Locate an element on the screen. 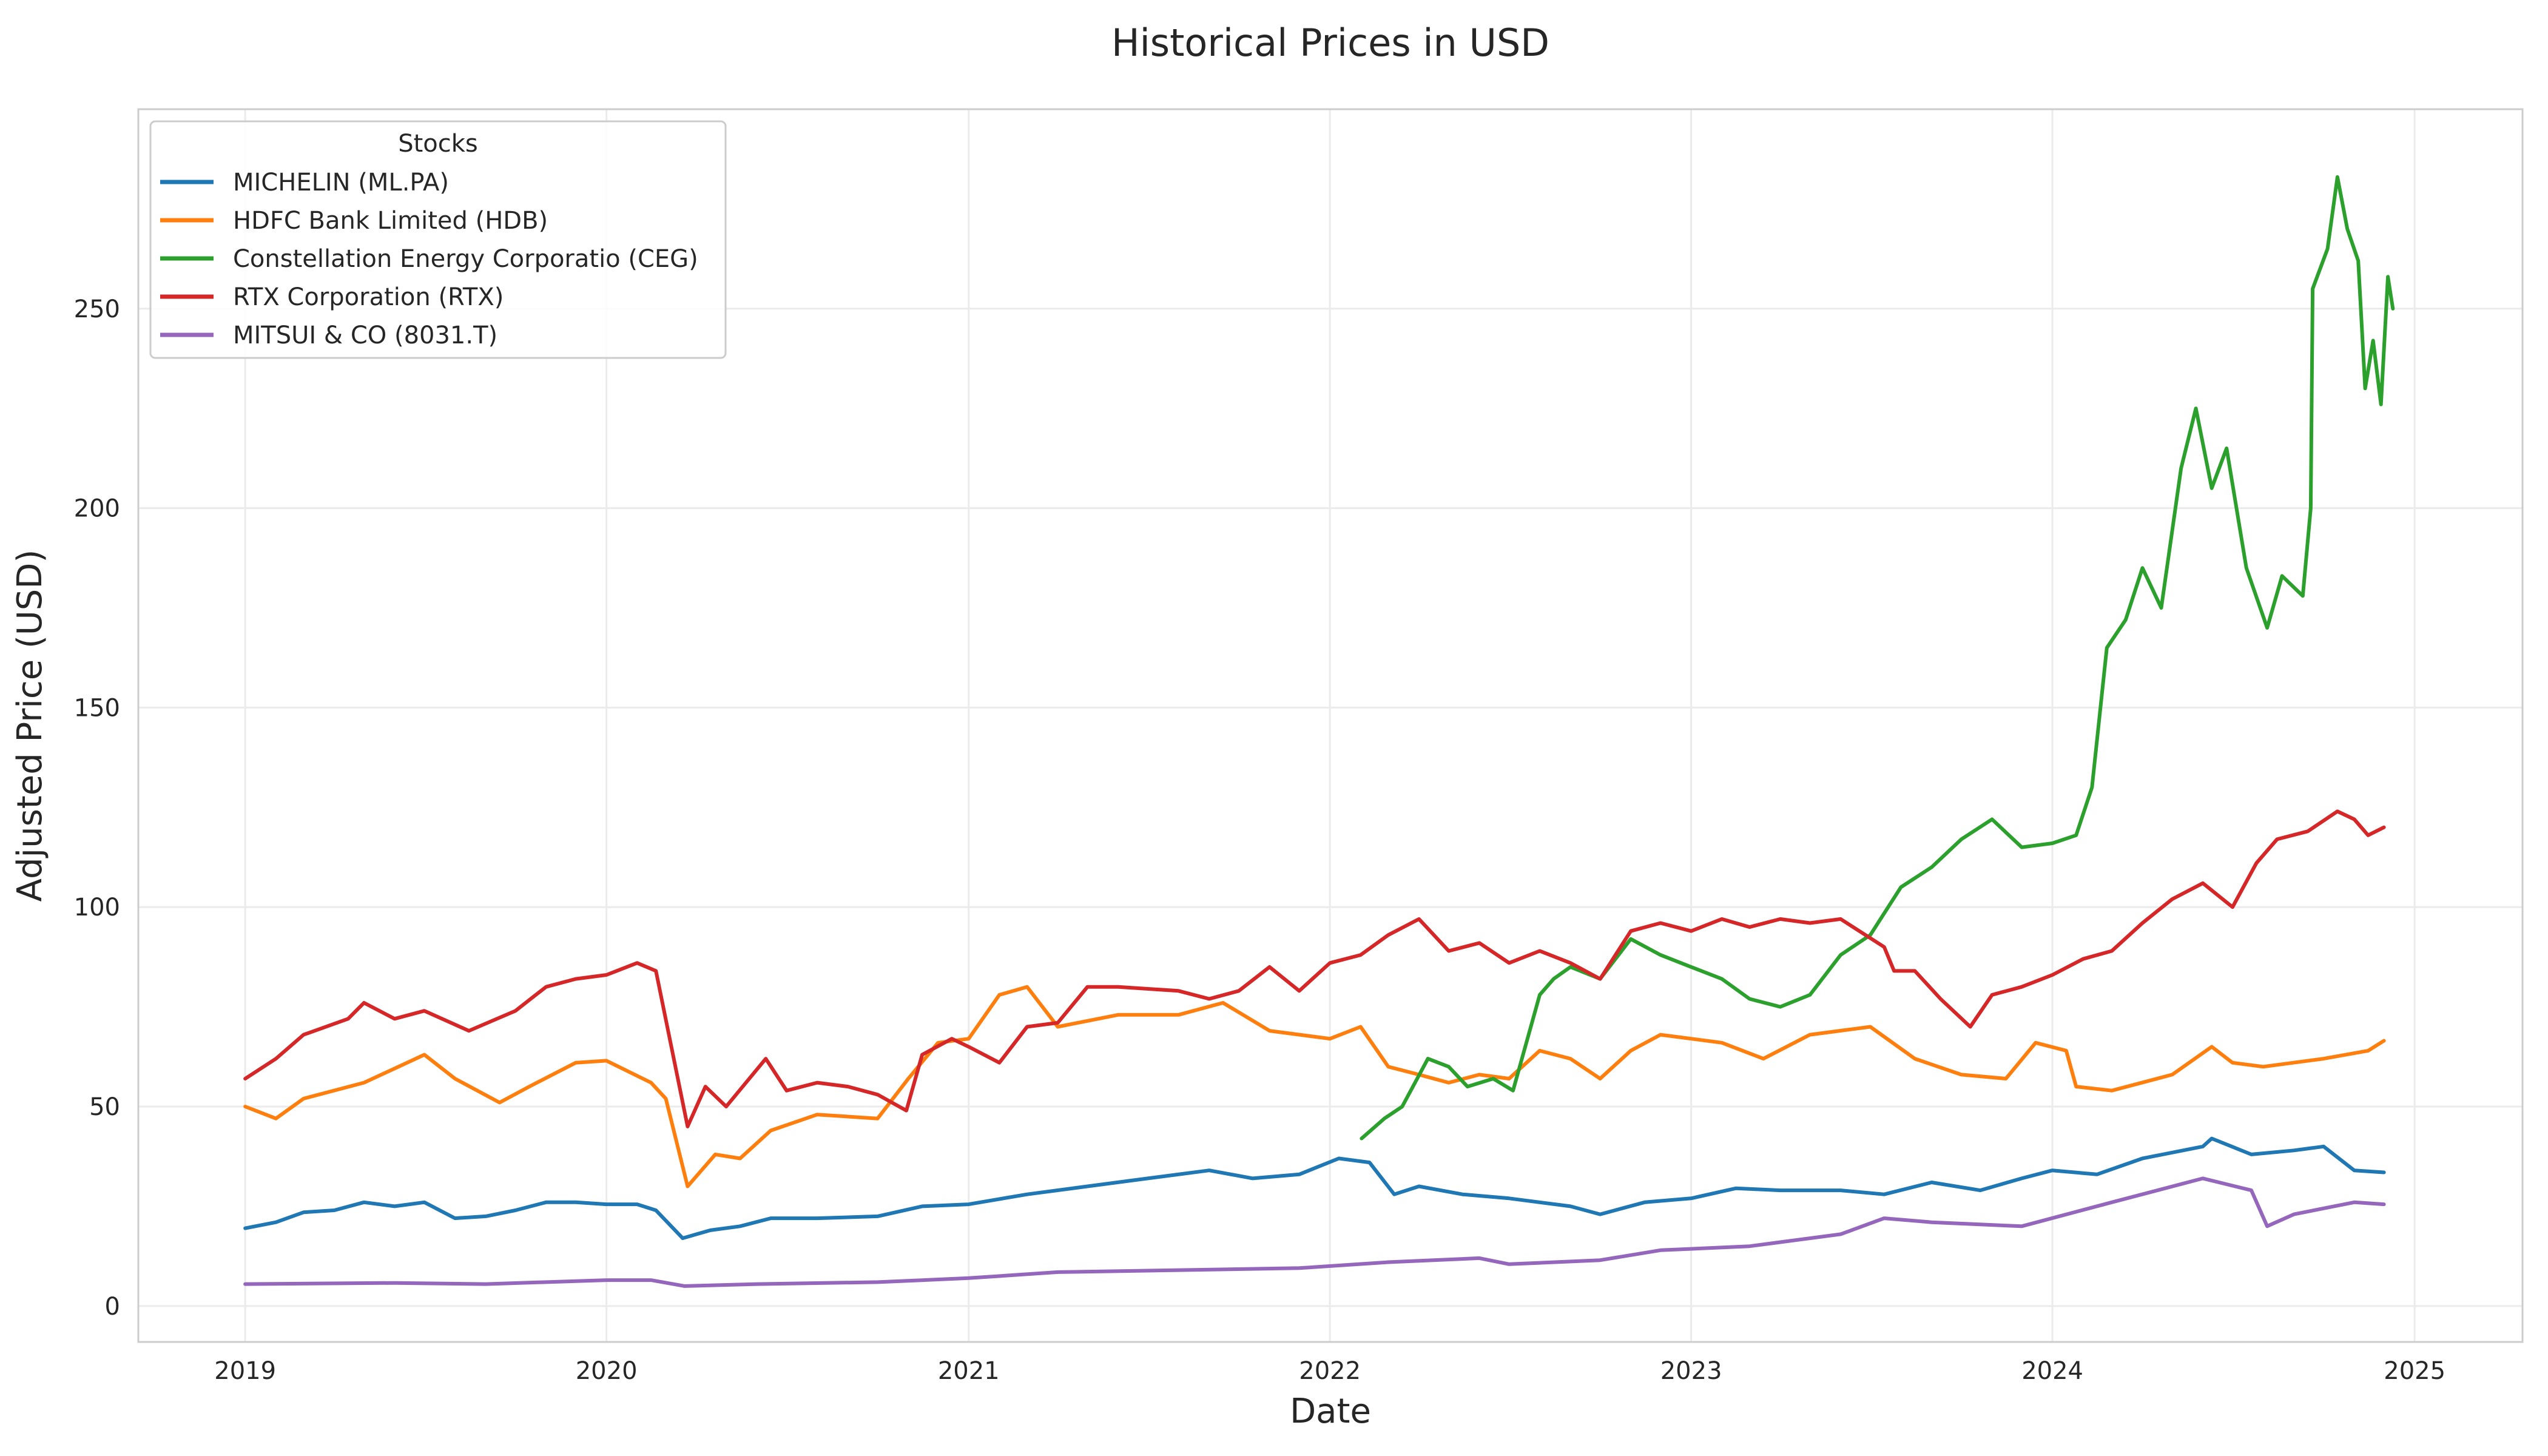  legend-title: Stocks is located at coordinates (438, 144).